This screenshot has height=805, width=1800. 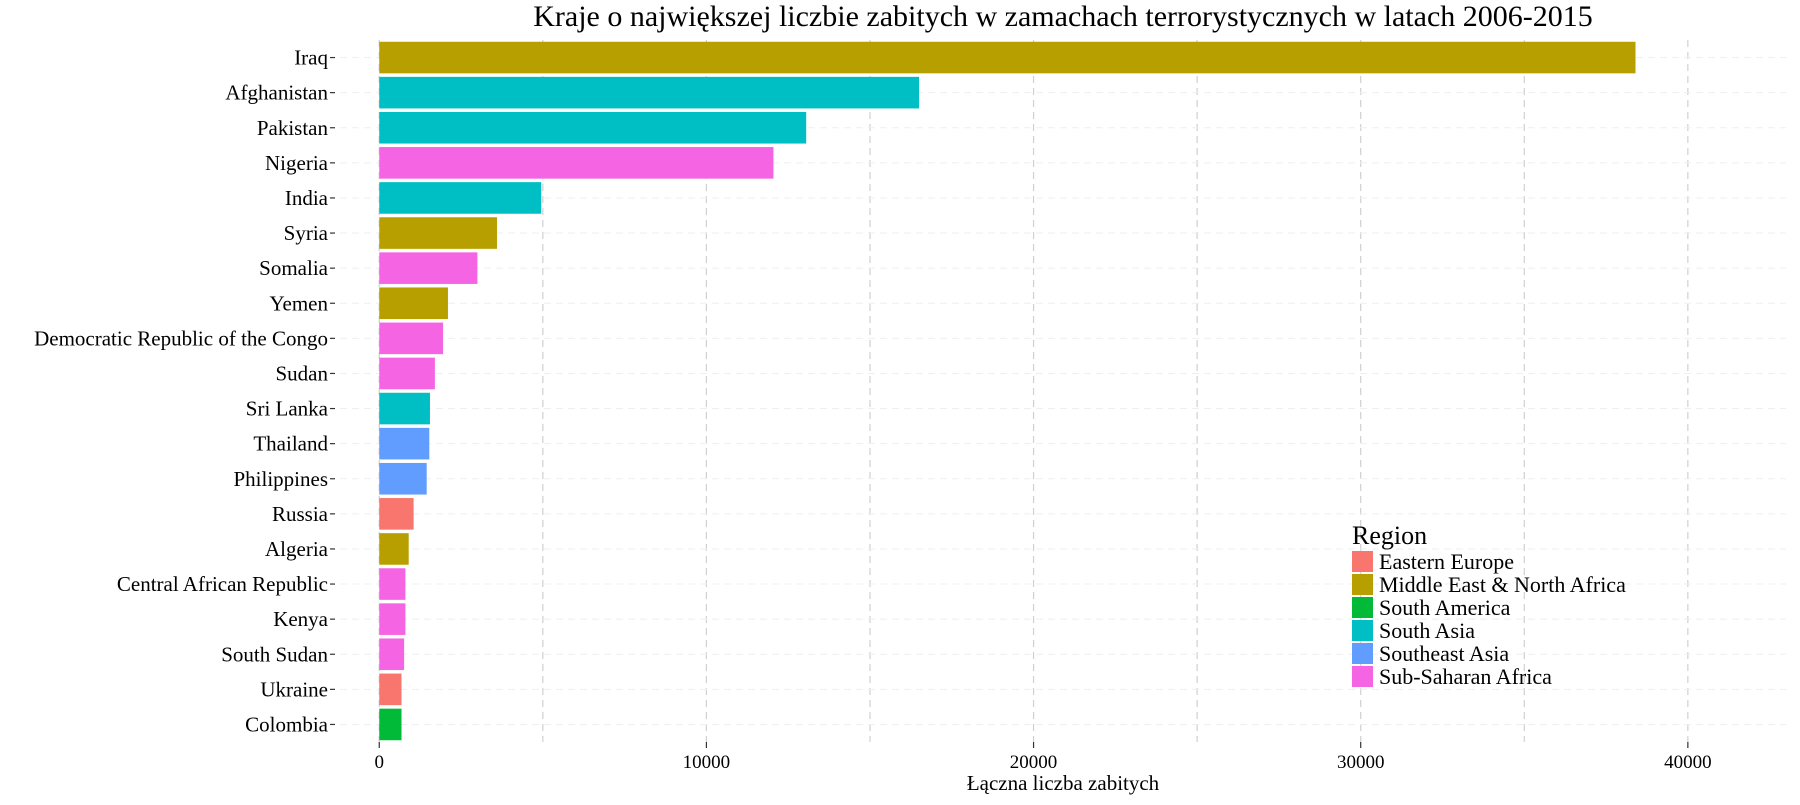 I want to click on y-tick-label: Sri Lanka, so click(x=287, y=409).